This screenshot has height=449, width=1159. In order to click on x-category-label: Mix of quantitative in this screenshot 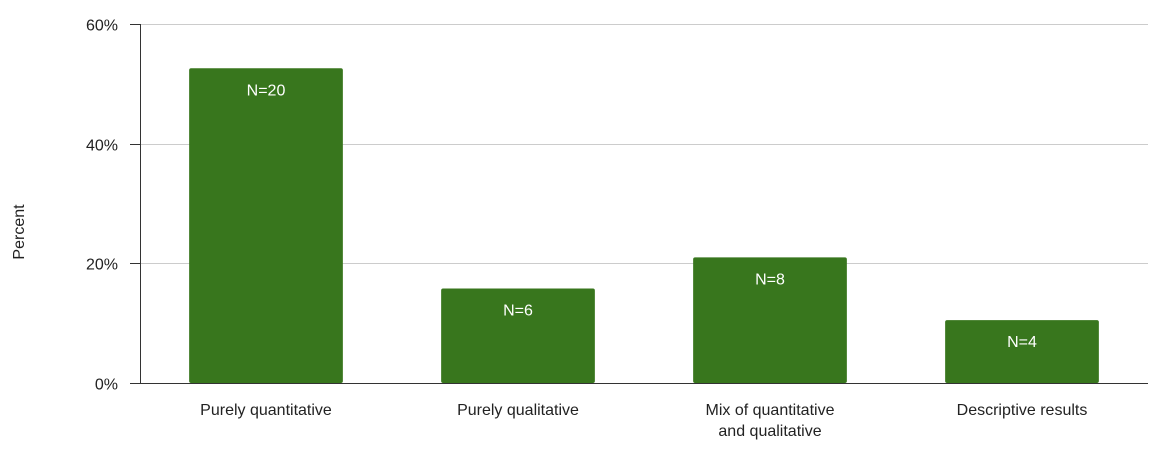, I will do `click(770, 410)`.